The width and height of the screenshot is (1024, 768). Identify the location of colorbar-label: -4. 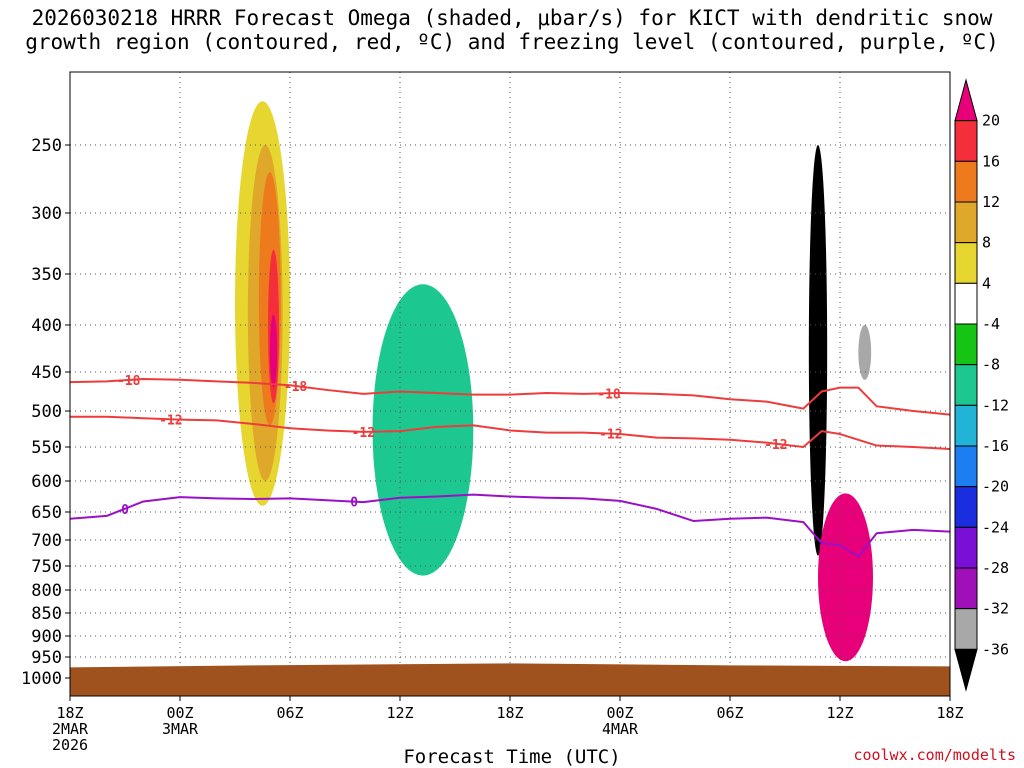
(991, 324).